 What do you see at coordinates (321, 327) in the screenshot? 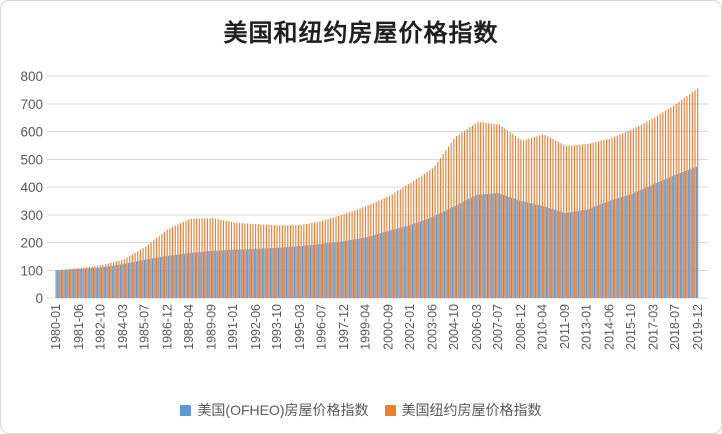
I see `svg-text: 1996-07` at bounding box center [321, 327].